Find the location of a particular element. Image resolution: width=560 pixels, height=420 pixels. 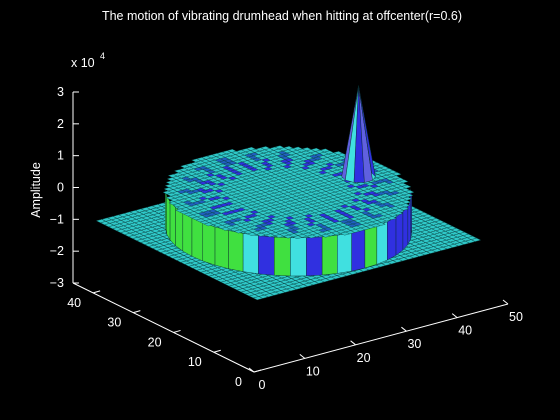

x-tick-label: 10 is located at coordinates (313, 371).